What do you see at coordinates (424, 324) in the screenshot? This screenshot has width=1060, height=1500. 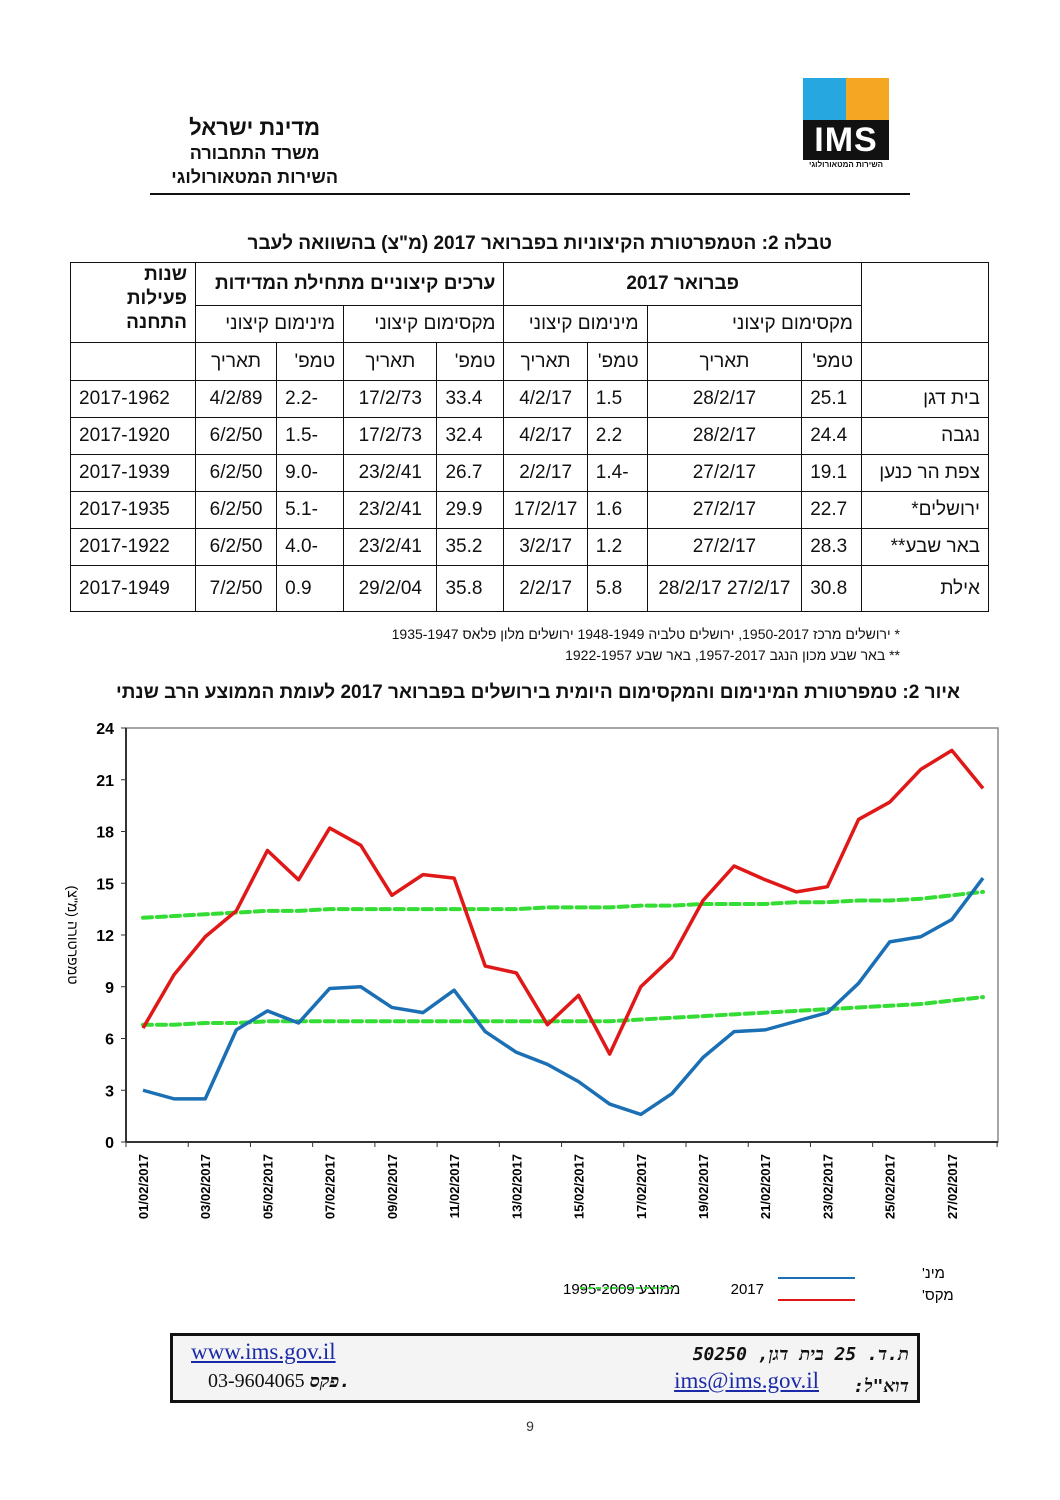 I see `hist-max-header: מקסימום קיצוני` at bounding box center [424, 324].